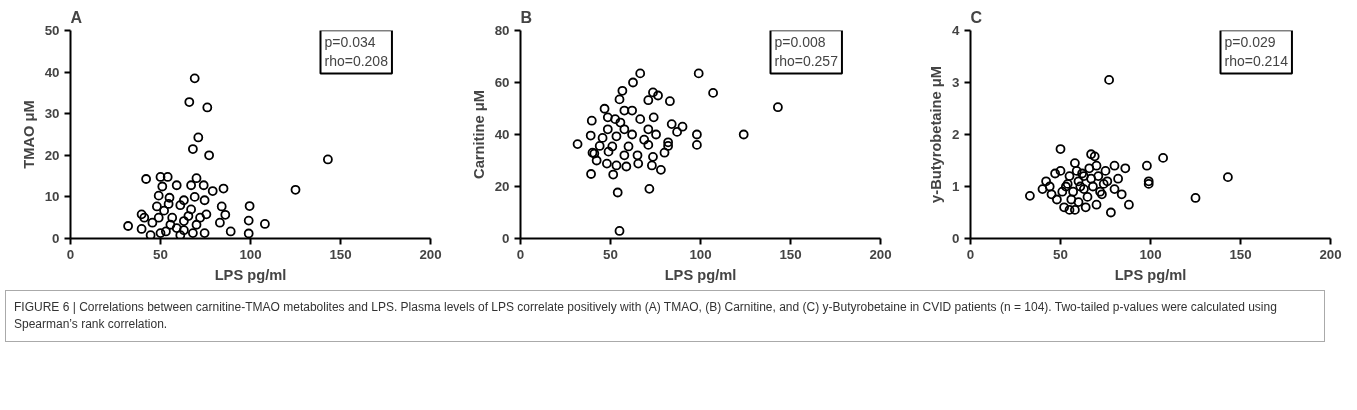  I want to click on y-tick-label: 1, so click(956, 186).